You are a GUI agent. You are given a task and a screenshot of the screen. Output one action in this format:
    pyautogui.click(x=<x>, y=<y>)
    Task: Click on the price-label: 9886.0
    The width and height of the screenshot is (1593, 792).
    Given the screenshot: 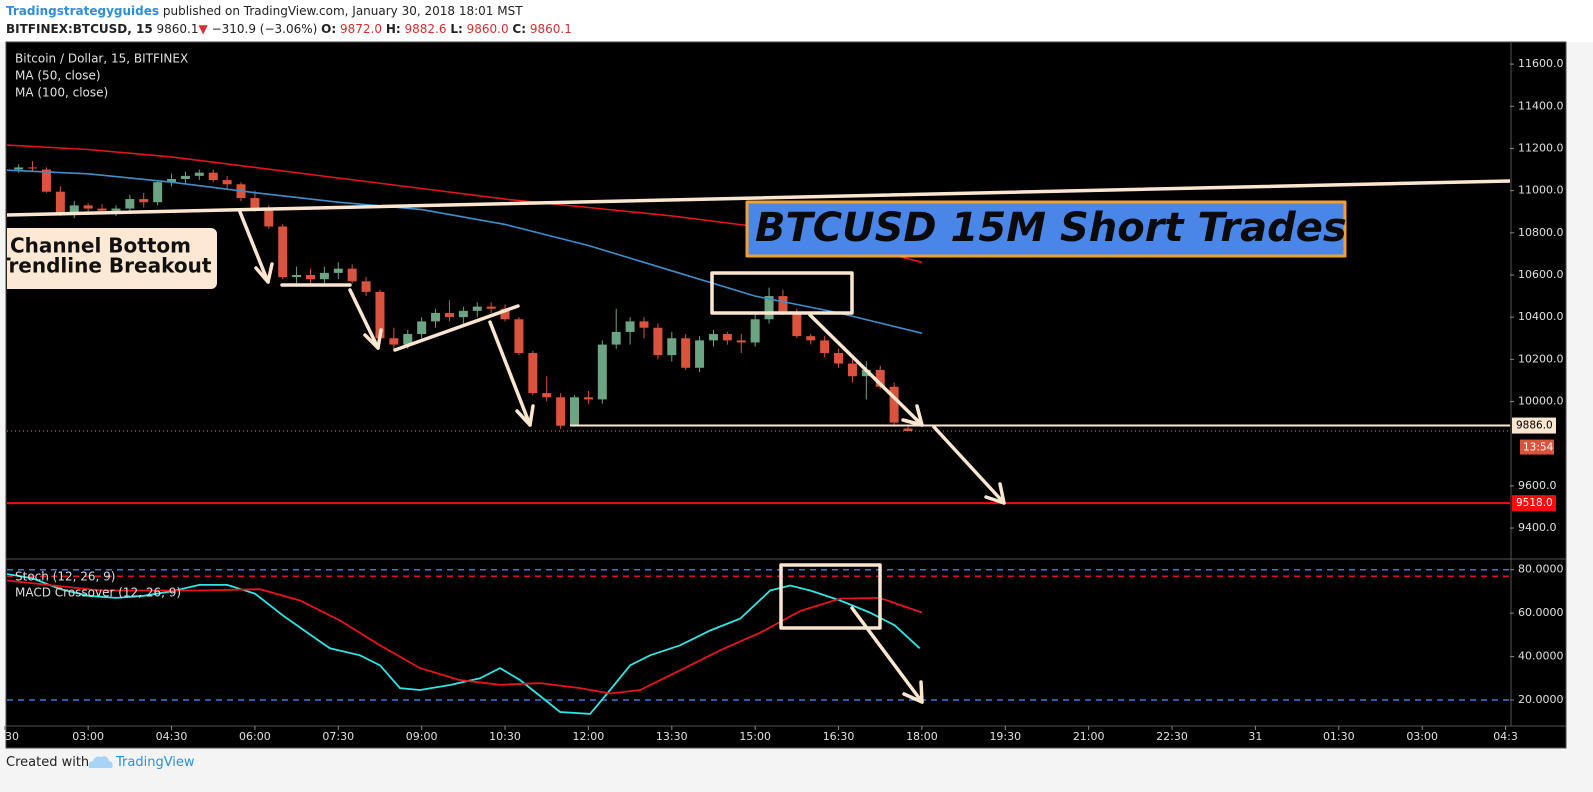 What is the action you would take?
    pyautogui.click(x=1534, y=426)
    